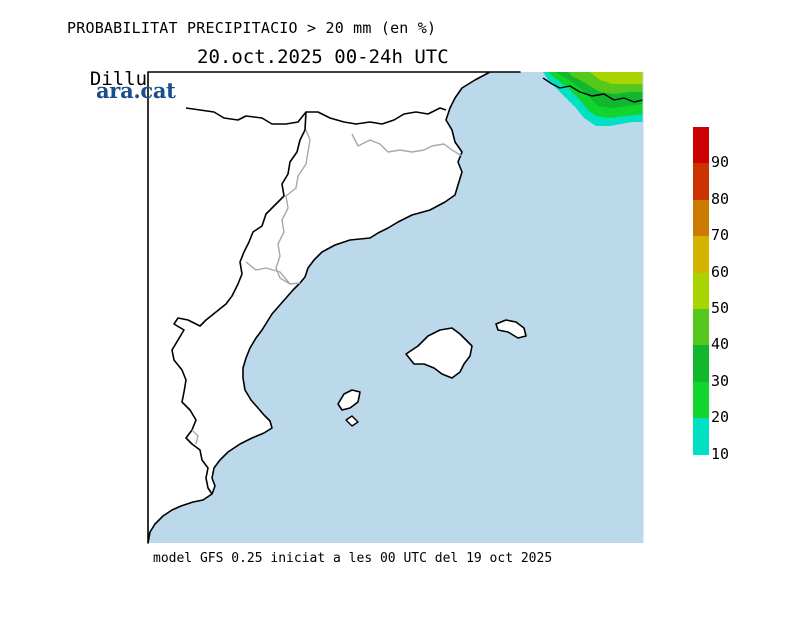  I want to click on western-border, so click(239, 303).